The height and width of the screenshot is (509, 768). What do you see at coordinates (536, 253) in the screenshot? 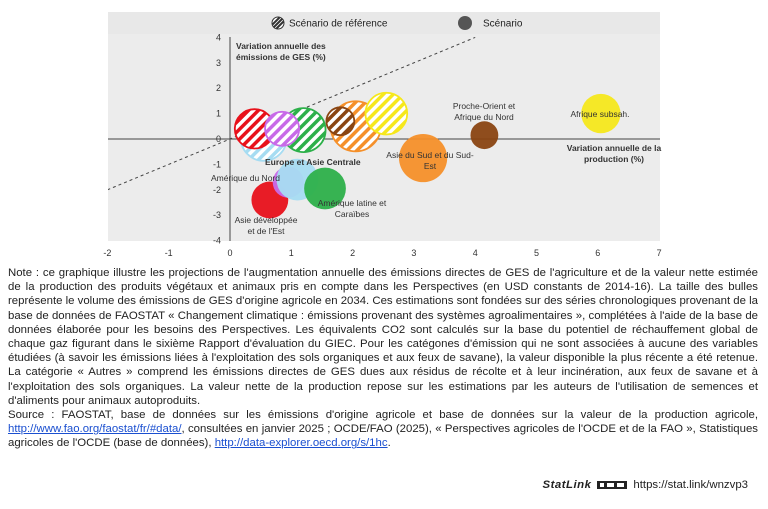
I see `x-tick-label: 5` at bounding box center [536, 253].